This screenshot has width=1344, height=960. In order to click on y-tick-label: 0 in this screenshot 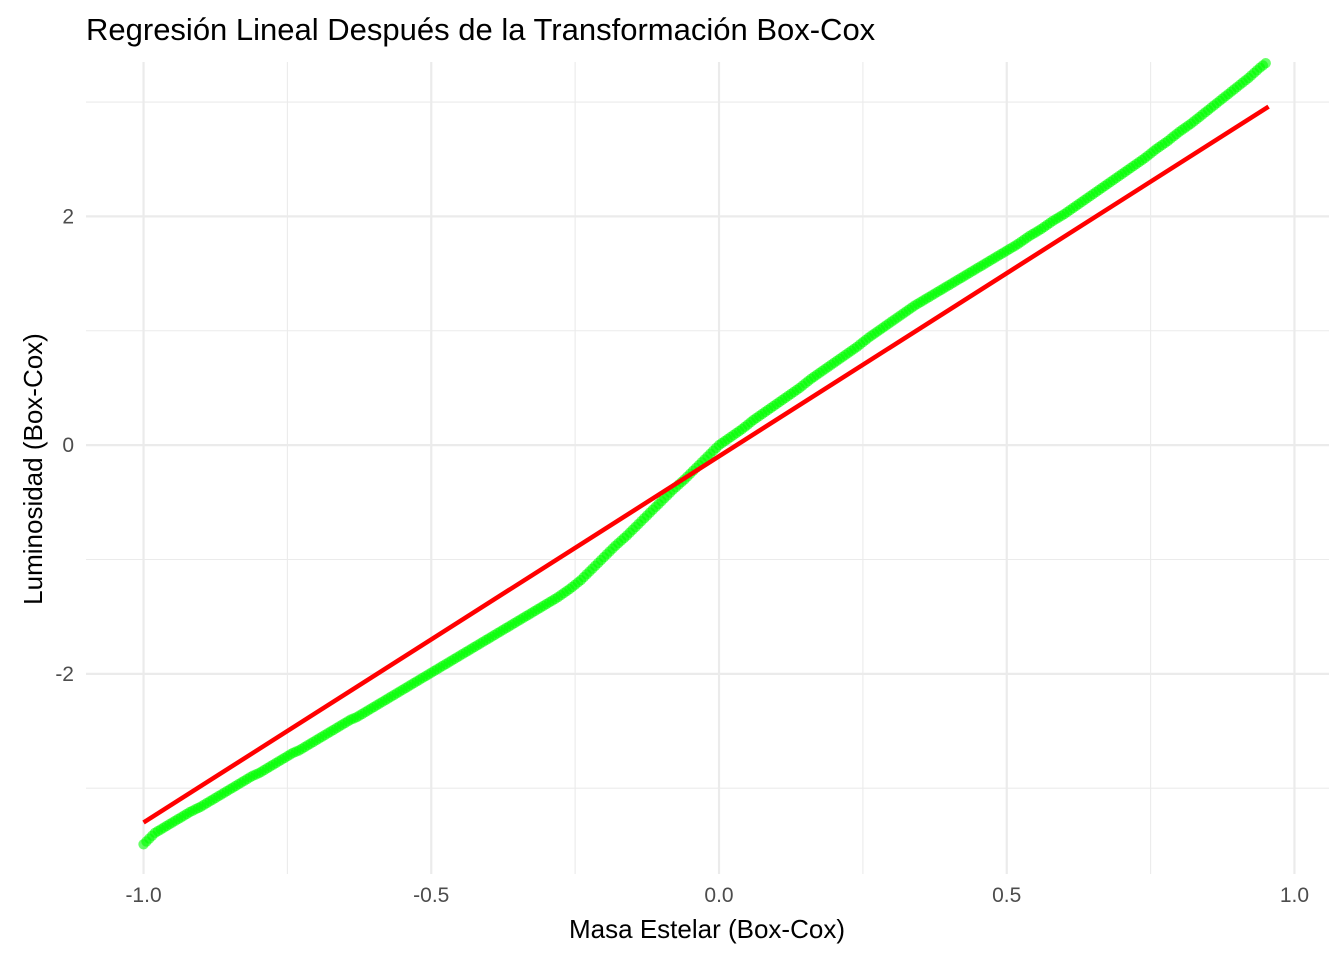, I will do `click(68, 445)`.